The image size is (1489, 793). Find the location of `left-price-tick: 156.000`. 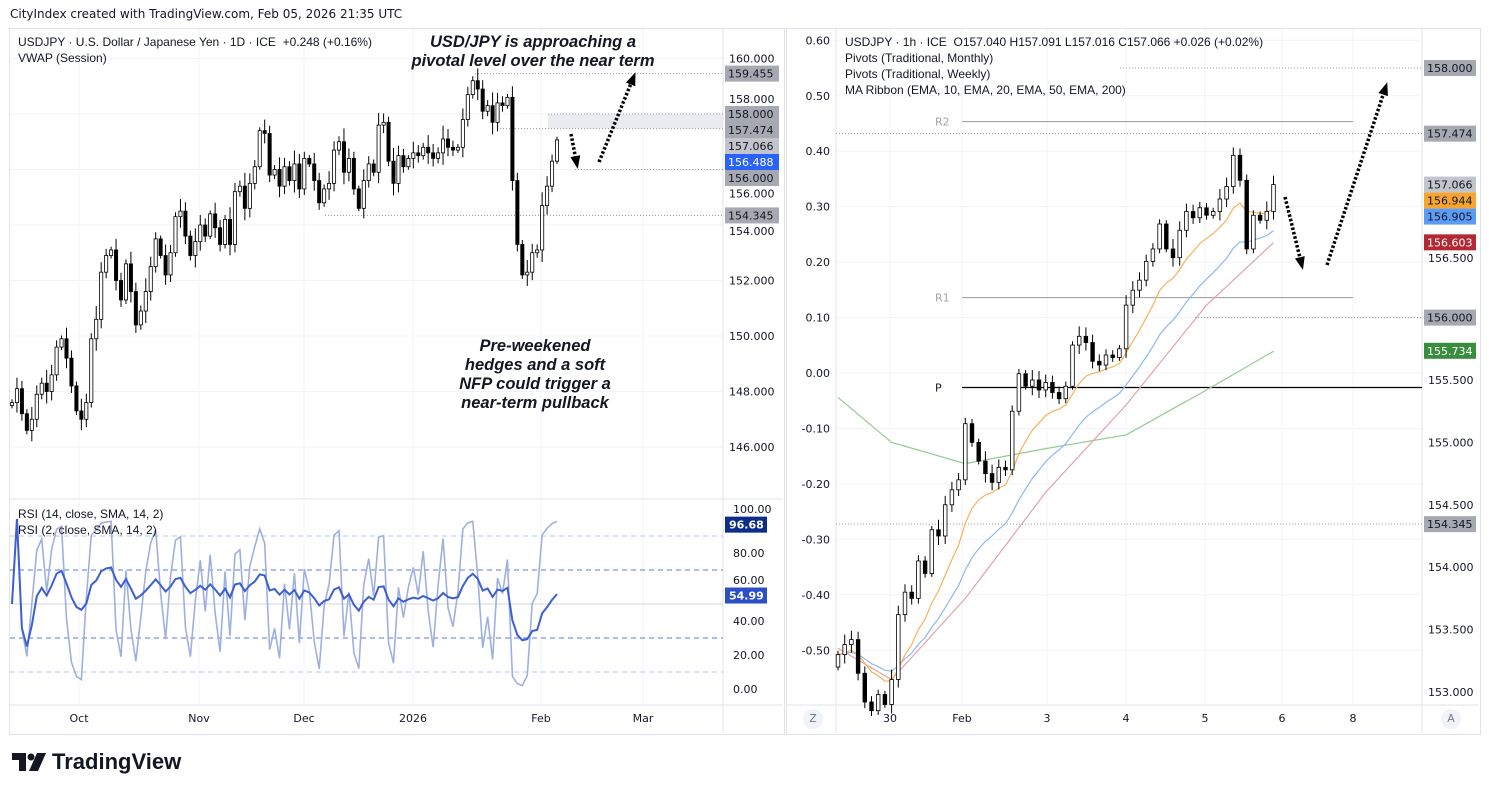

left-price-tick: 156.000 is located at coordinates (752, 194).